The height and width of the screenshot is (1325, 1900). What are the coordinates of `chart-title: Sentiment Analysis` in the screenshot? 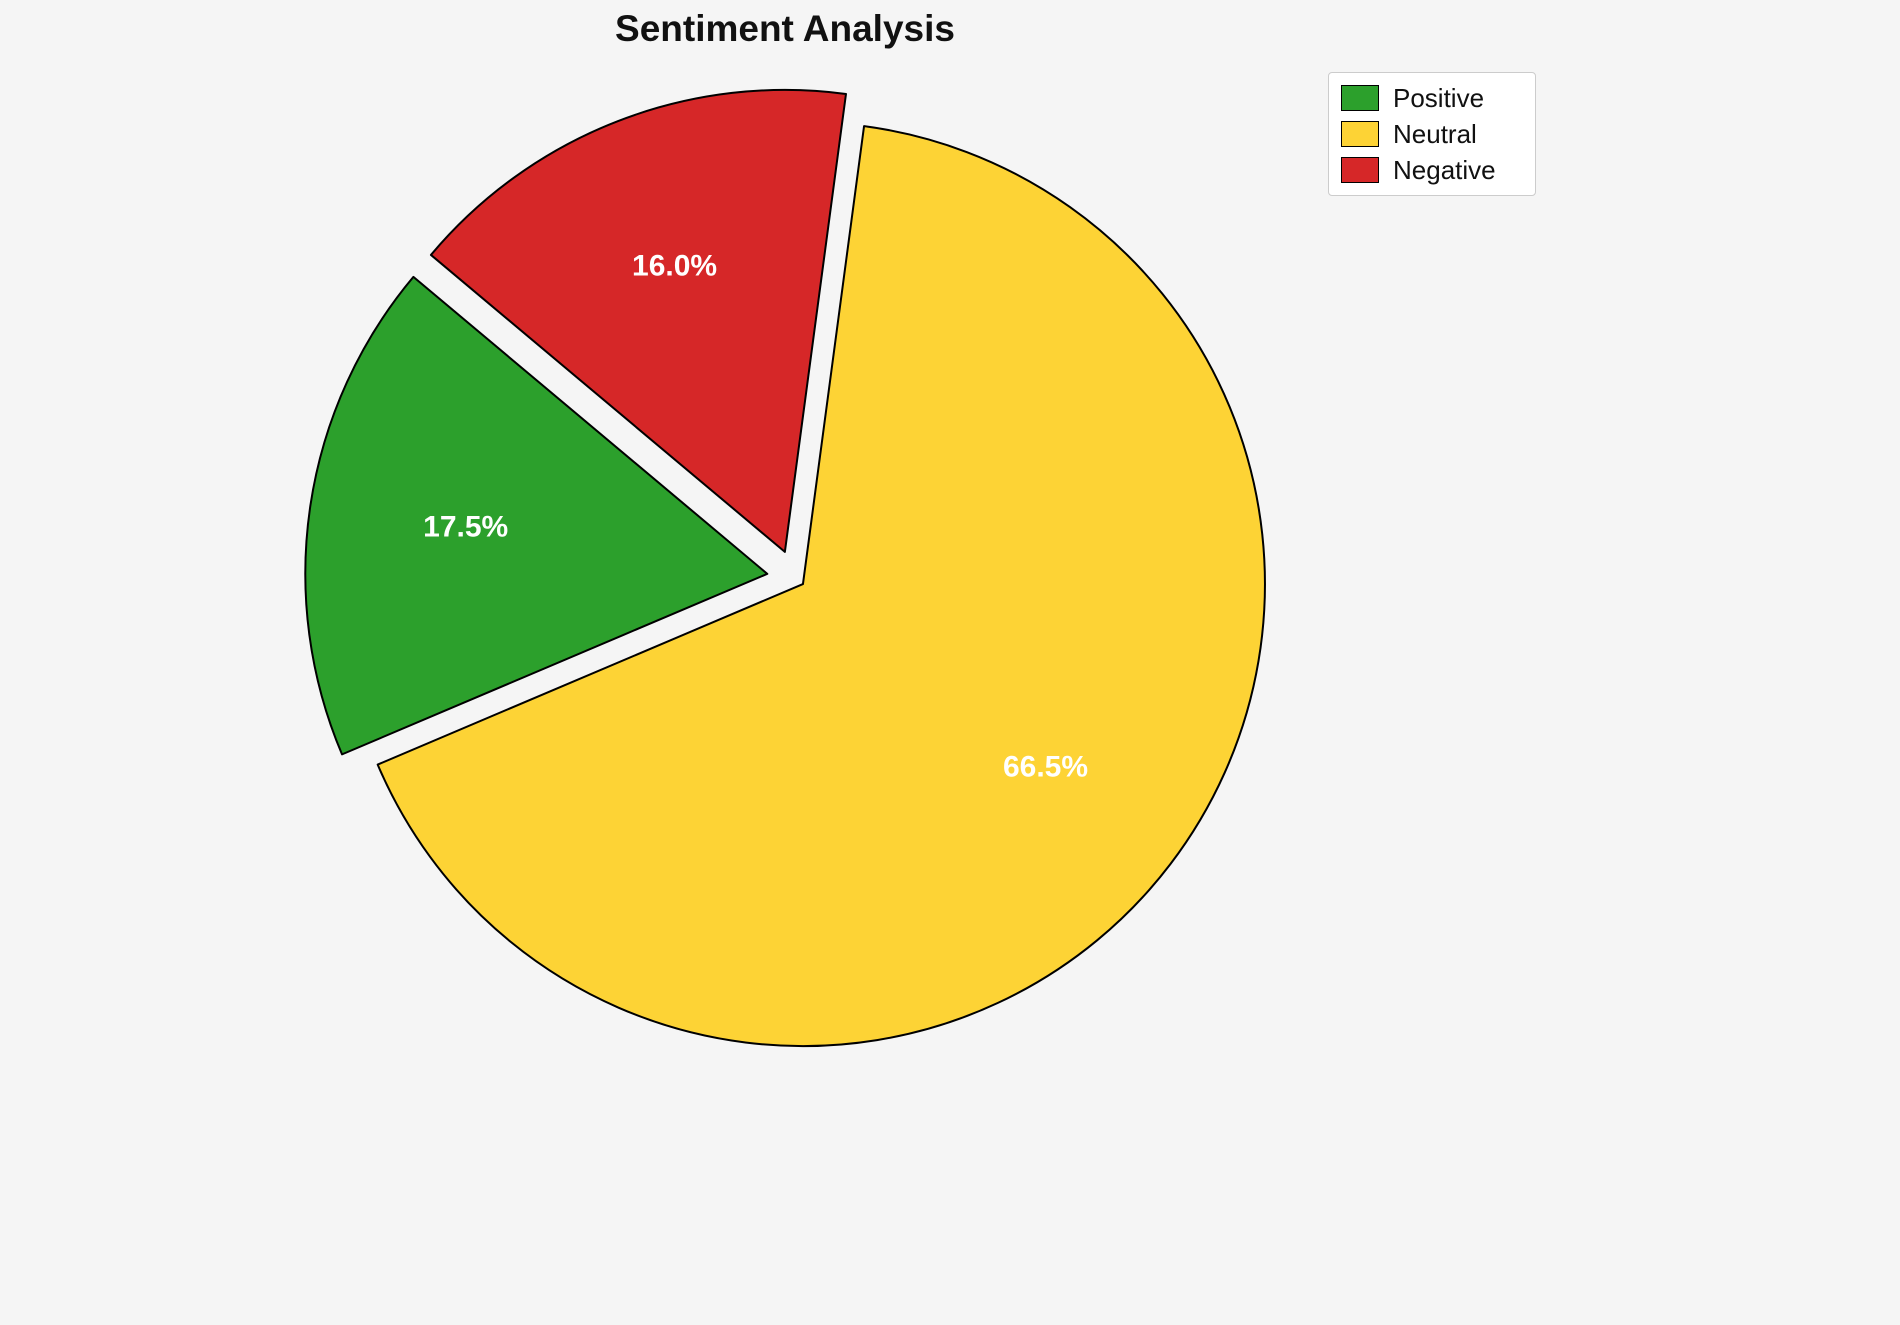 It's located at (785, 28).